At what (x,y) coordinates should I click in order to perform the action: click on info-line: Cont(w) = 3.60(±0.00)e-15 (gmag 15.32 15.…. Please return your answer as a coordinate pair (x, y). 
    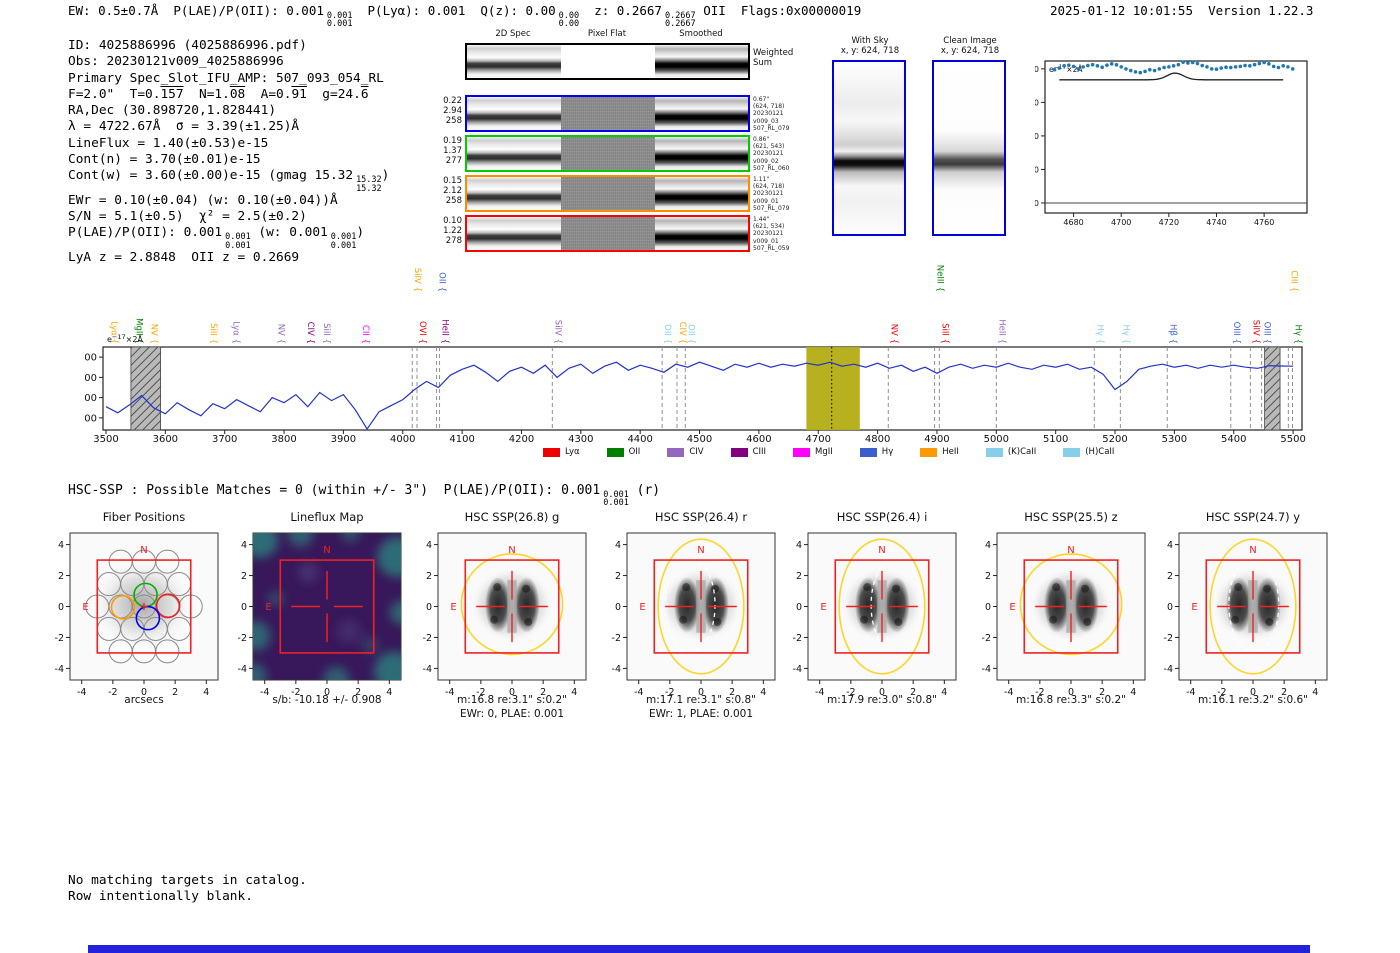
    Looking at the image, I should click on (229, 181).